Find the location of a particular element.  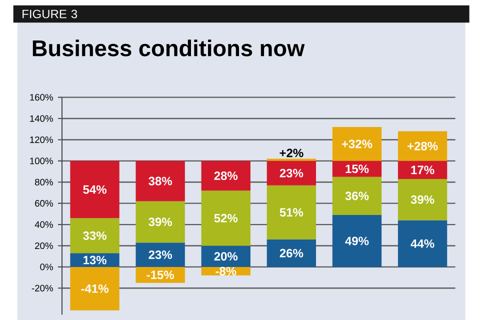

data-label: +28% is located at coordinates (423, 146).